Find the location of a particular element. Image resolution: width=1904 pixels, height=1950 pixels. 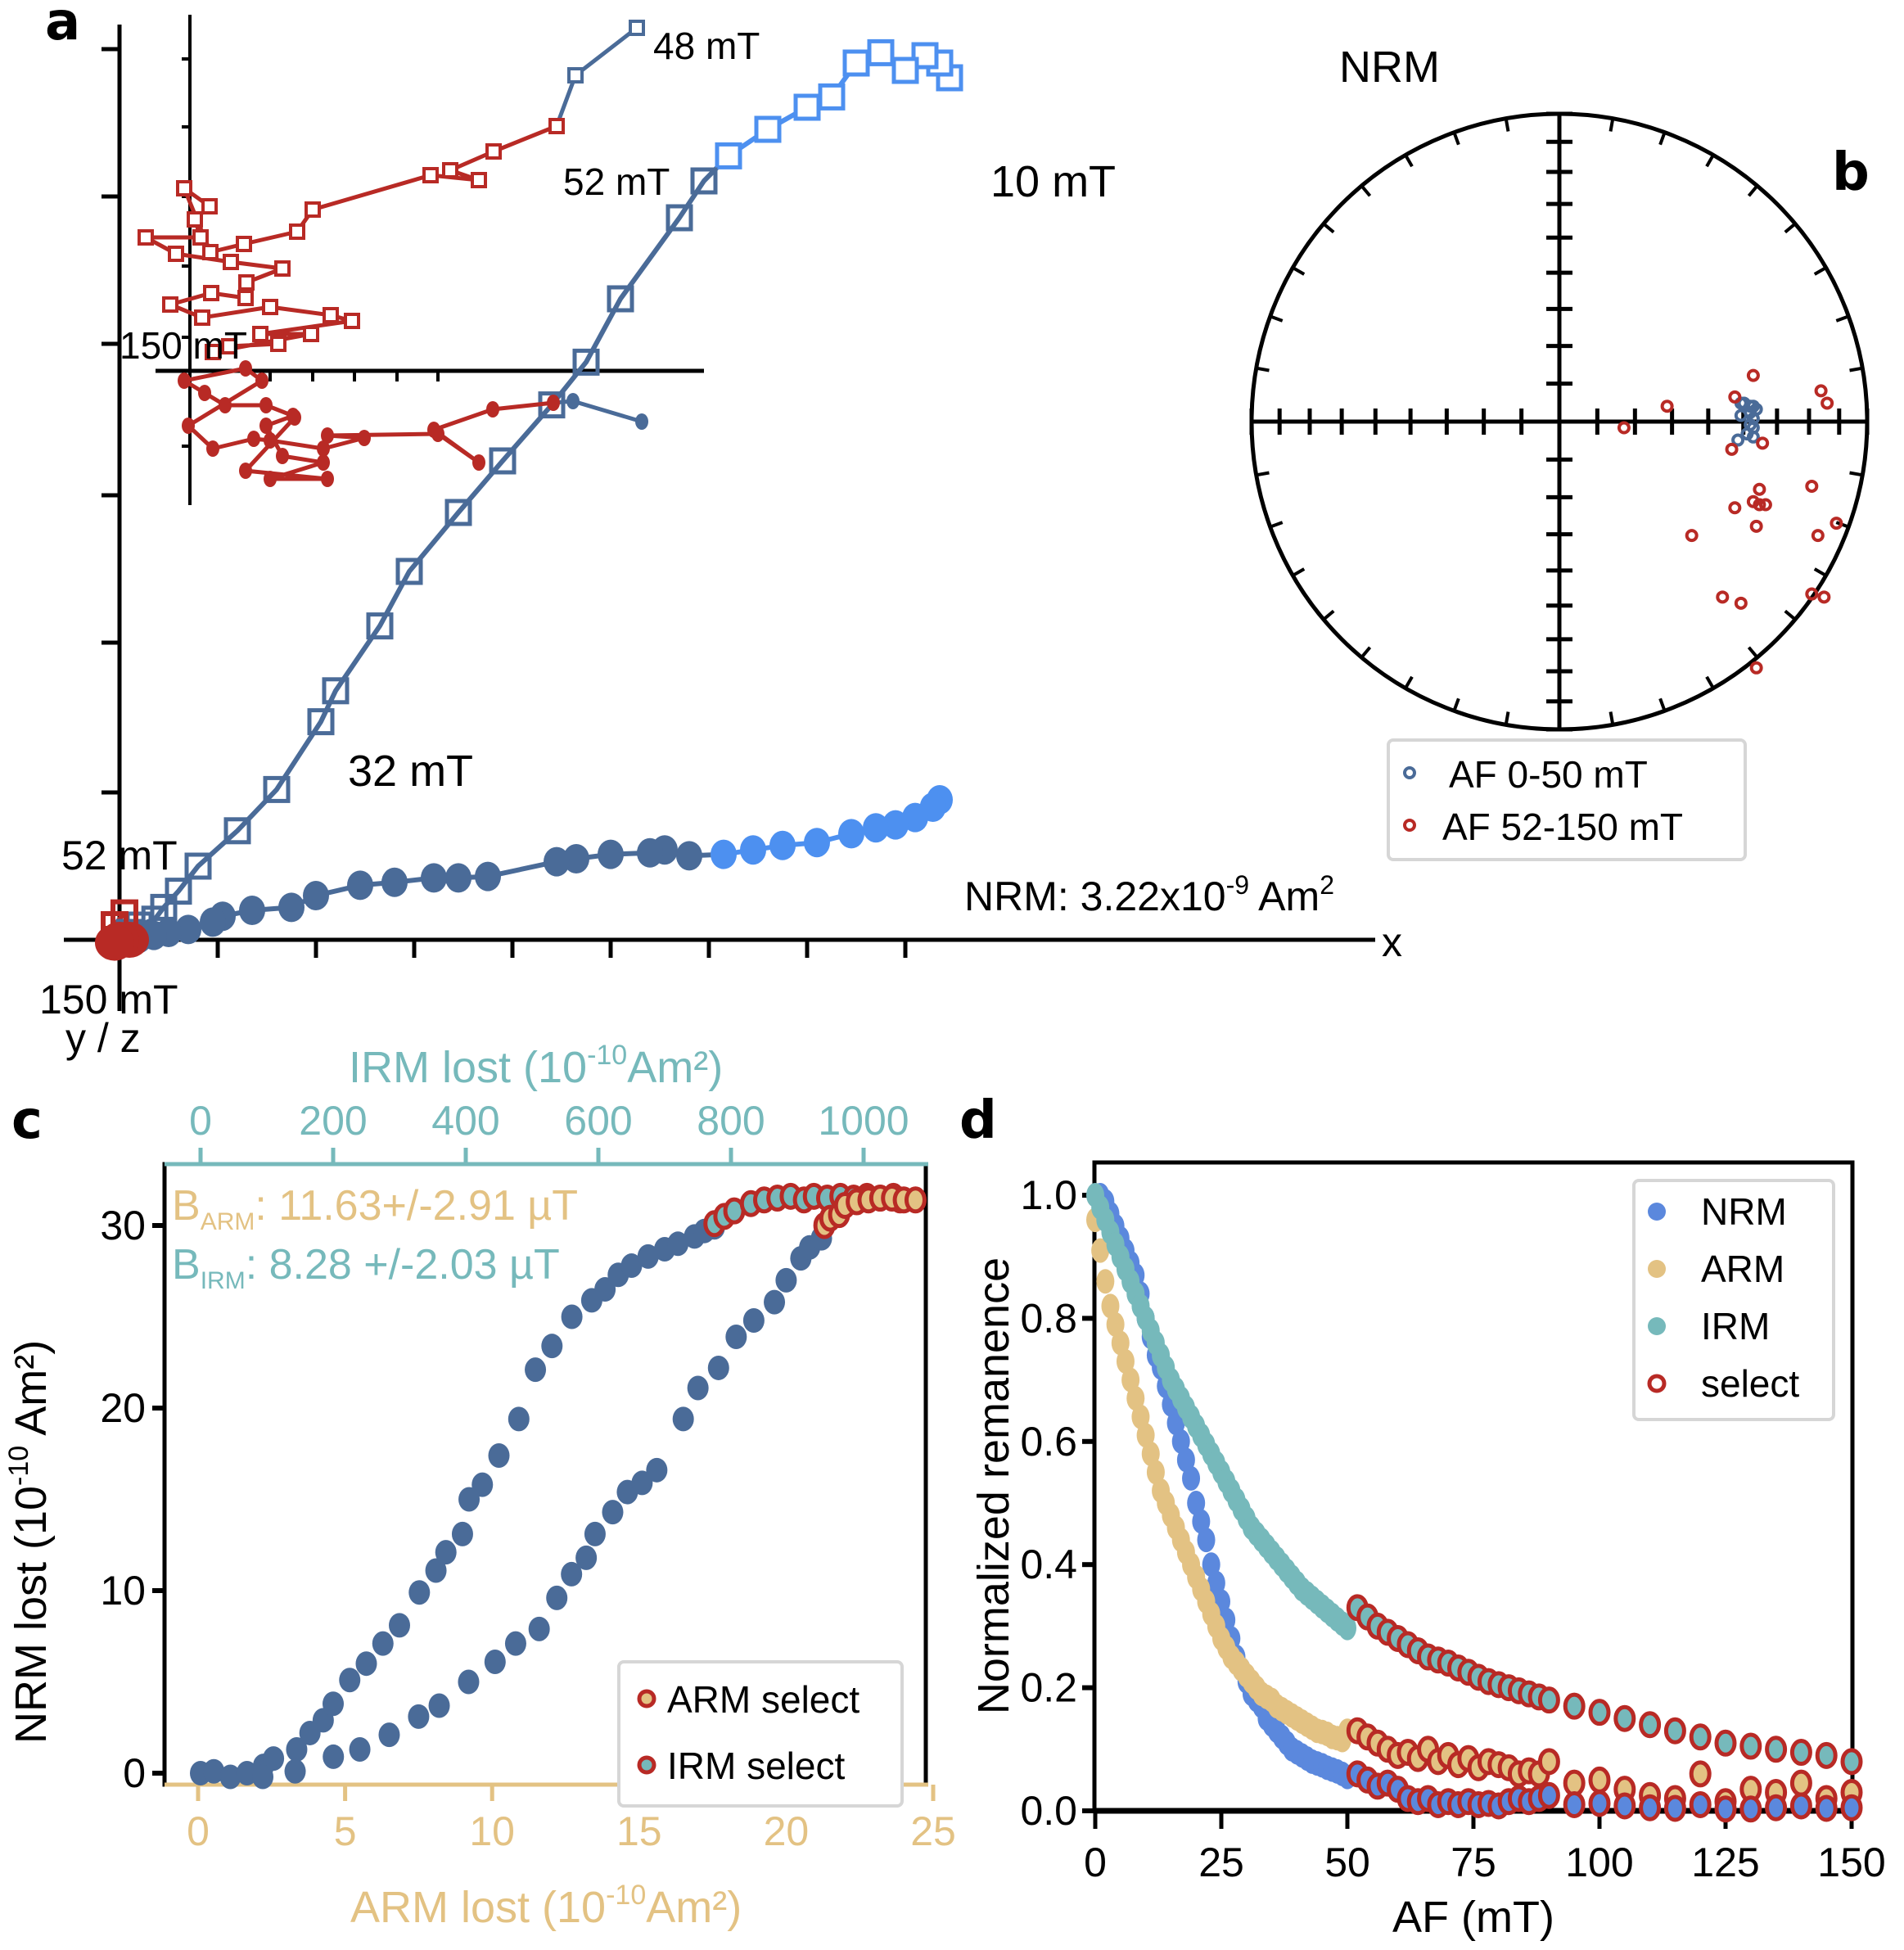

top-tick-label: 600 is located at coordinates (598, 1121).